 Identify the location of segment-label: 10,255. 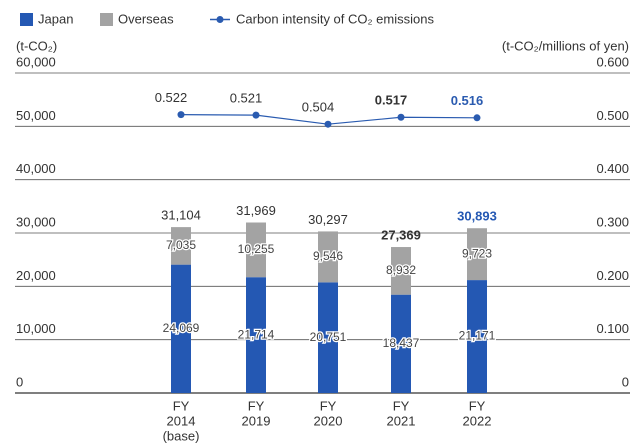
(256, 249).